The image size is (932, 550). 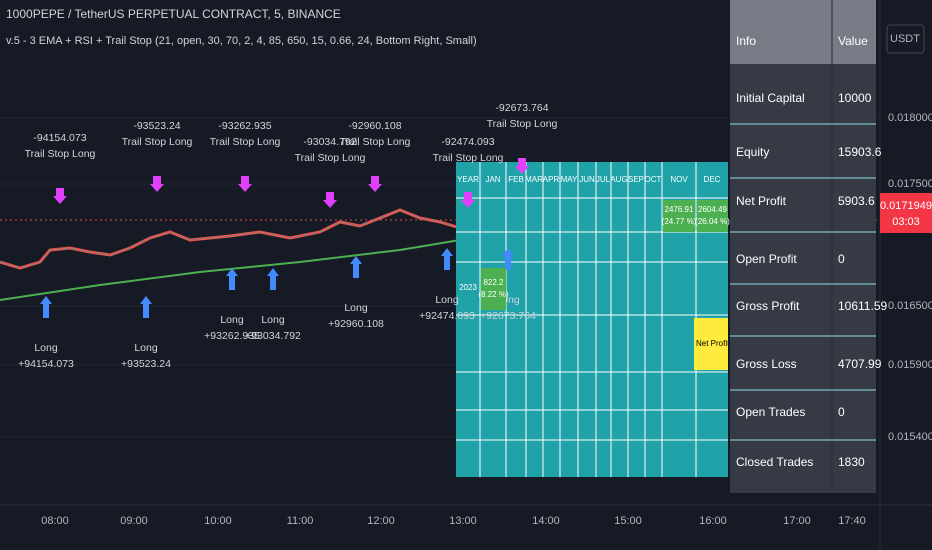 I want to click on trail-stop-value: -94154.073, so click(x=59, y=138).